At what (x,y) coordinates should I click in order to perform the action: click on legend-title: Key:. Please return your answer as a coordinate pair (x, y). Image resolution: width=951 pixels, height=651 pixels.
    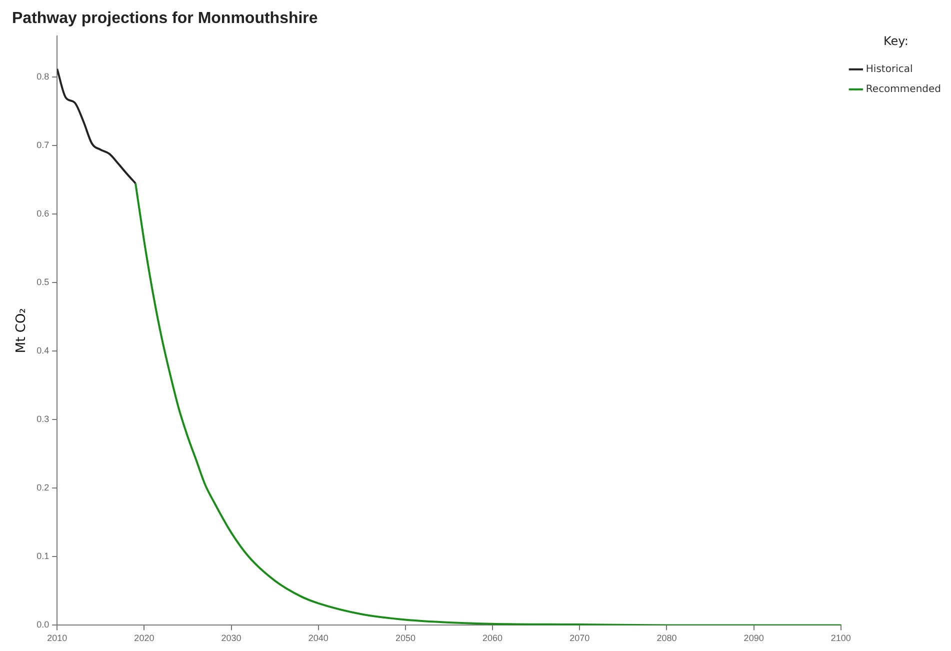
    Looking at the image, I should click on (895, 41).